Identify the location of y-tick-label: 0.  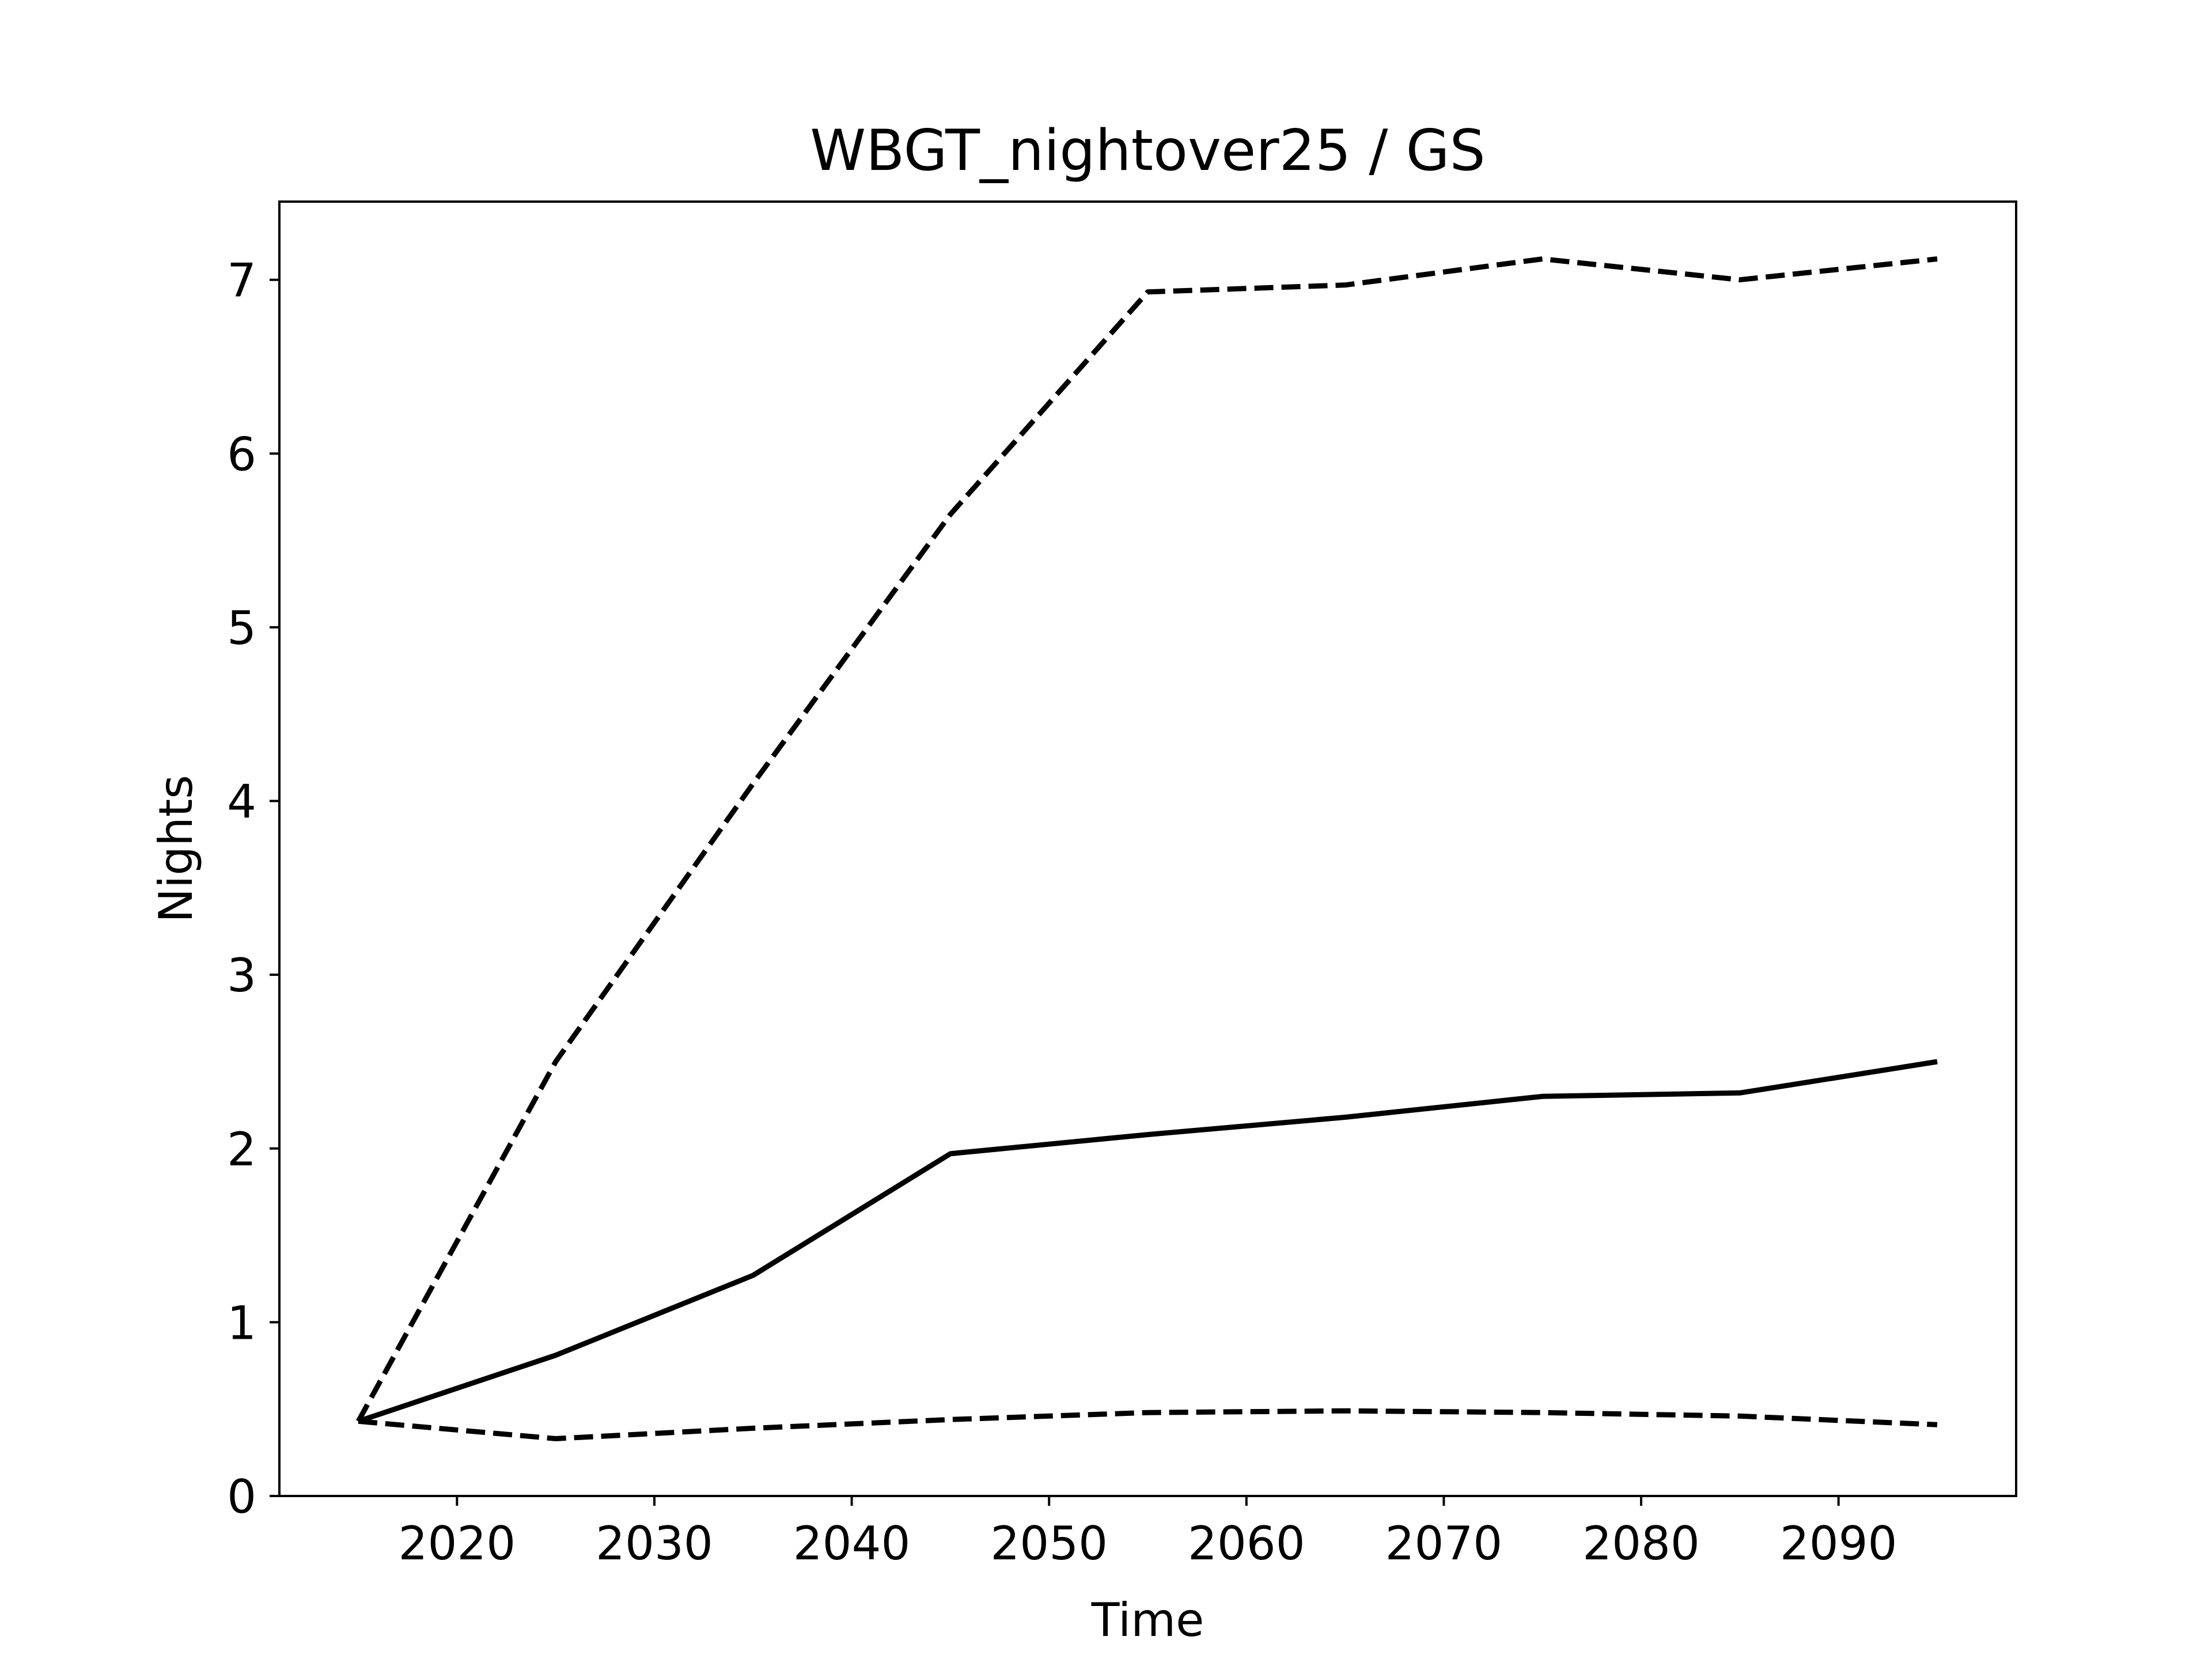
(241, 1497).